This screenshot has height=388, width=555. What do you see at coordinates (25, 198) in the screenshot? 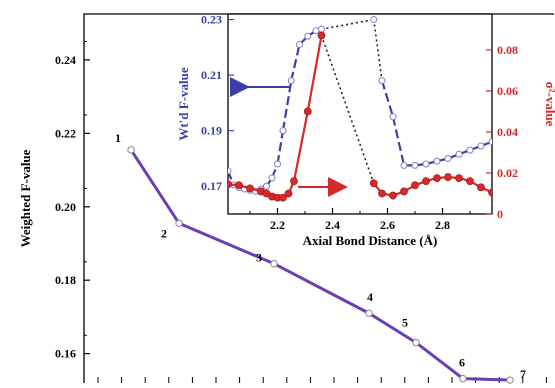
I see `y-axis-label: Weighted F-value` at bounding box center [25, 198].